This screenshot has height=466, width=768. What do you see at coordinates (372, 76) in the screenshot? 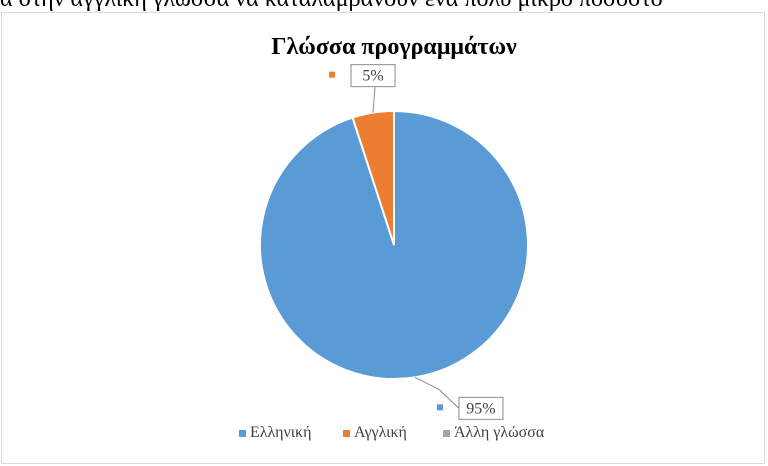
I see `data-label-2: 5%` at bounding box center [372, 76].